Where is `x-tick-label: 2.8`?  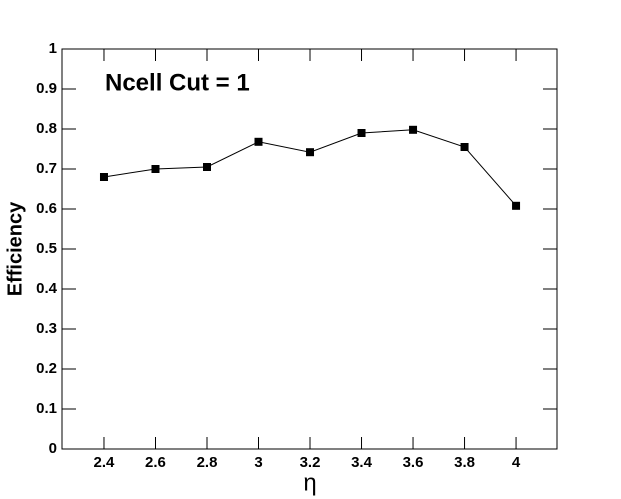 x-tick-label: 2.8 is located at coordinates (207, 462).